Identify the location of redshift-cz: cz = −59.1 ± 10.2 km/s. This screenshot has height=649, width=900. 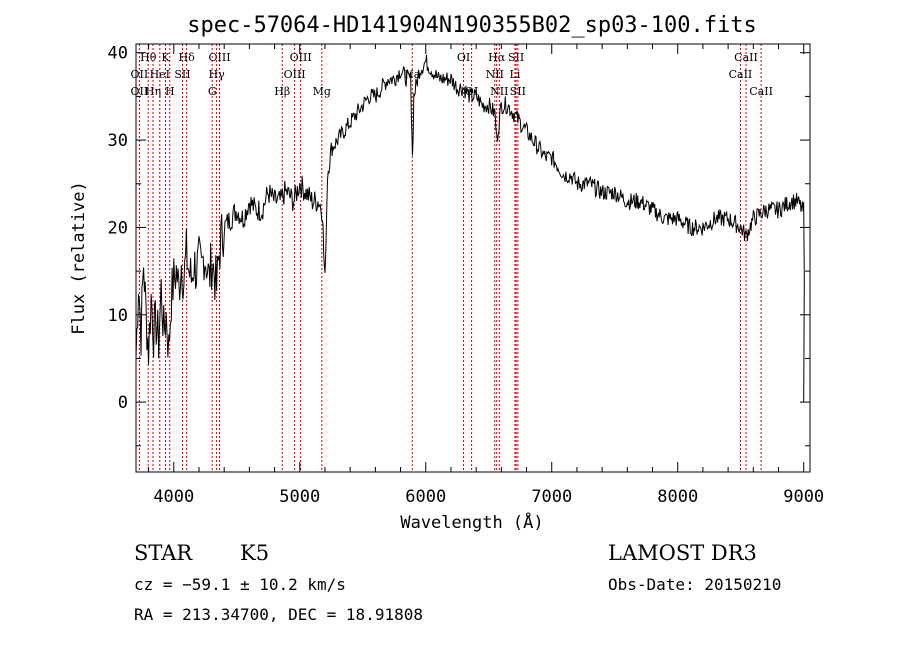
(240, 584).